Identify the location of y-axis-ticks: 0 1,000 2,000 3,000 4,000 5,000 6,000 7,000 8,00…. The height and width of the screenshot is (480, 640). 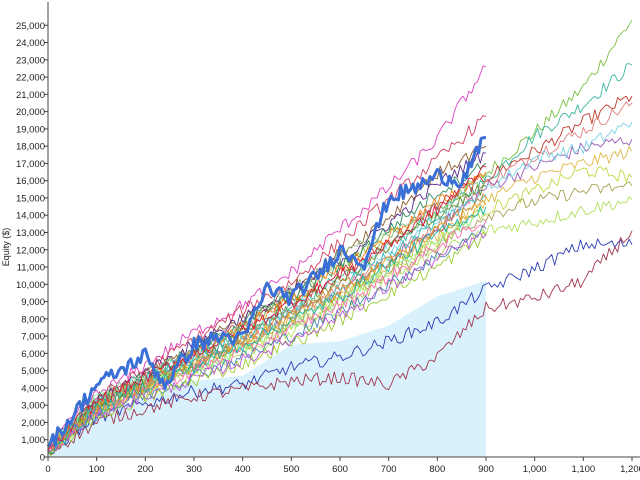
(32, 242).